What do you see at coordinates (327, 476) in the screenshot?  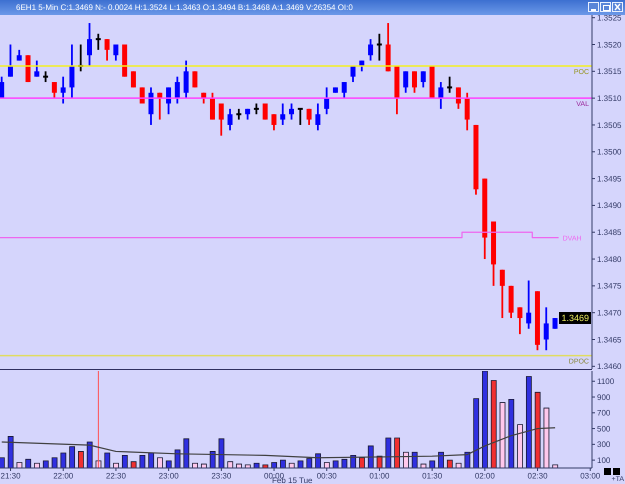 I see `x-tick-label: 00:30` at bounding box center [327, 476].